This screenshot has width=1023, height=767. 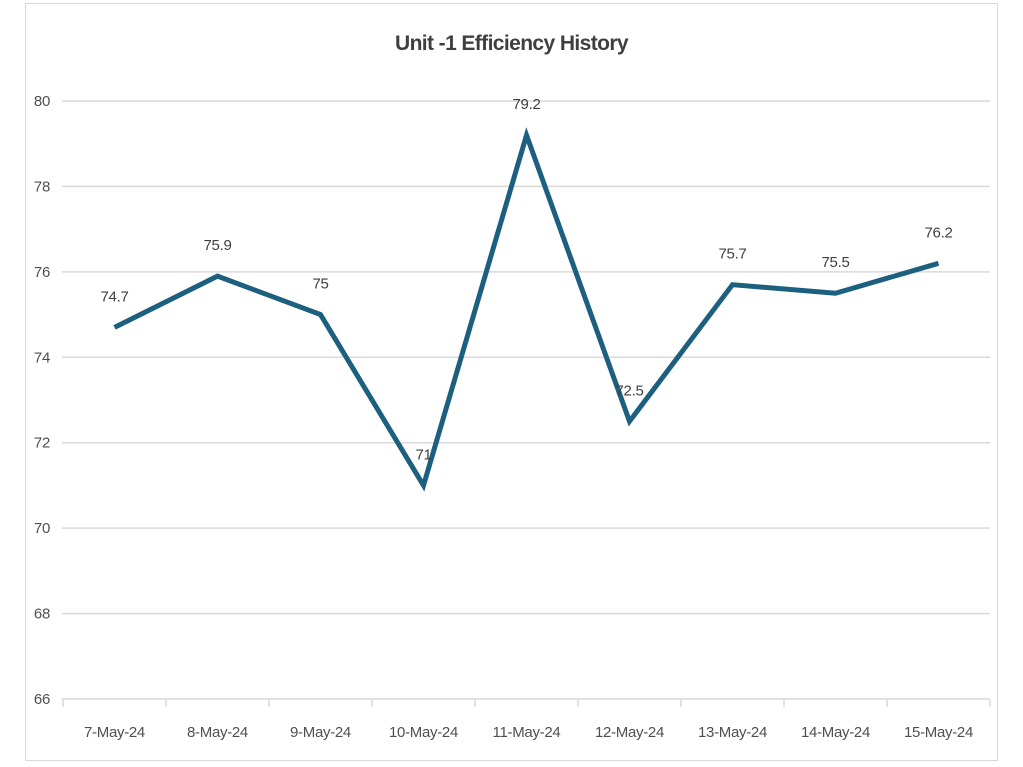 What do you see at coordinates (42, 101) in the screenshot?
I see `y-axis-tick-label: 80` at bounding box center [42, 101].